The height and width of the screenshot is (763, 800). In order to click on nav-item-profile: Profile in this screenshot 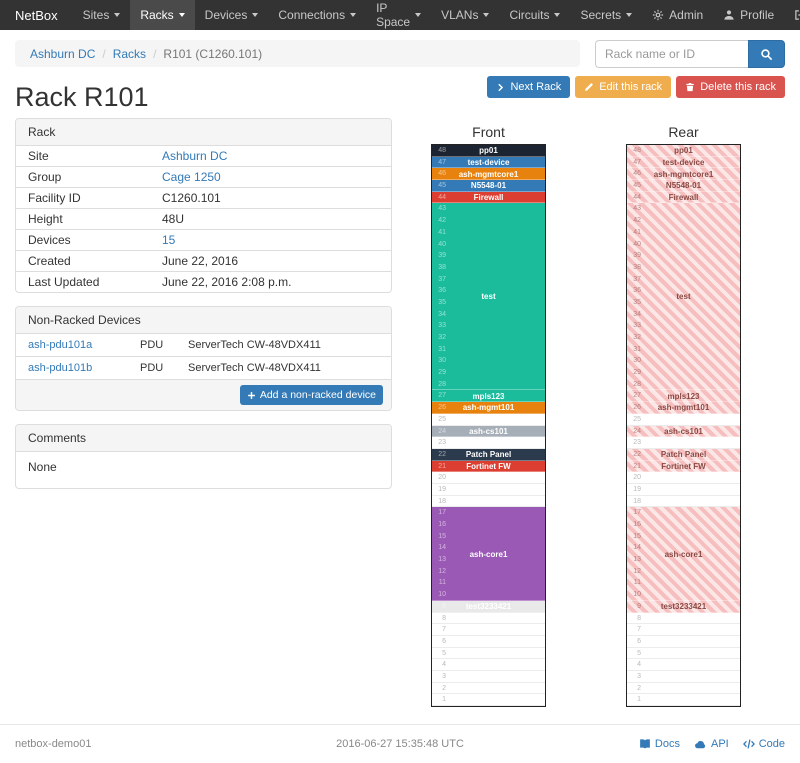, I will do `click(748, 15)`.